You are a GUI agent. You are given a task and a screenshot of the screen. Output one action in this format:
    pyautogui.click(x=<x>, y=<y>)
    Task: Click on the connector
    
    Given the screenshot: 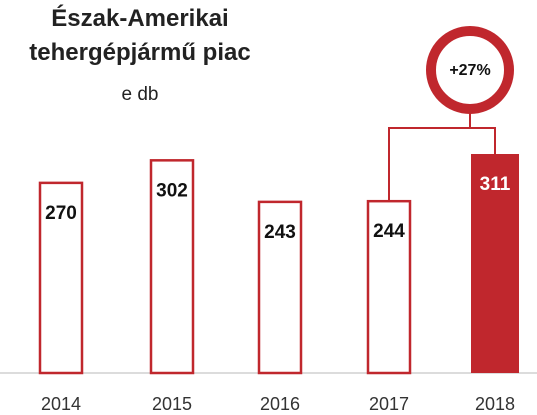 What is the action you would take?
    pyautogui.click(x=442, y=164)
    